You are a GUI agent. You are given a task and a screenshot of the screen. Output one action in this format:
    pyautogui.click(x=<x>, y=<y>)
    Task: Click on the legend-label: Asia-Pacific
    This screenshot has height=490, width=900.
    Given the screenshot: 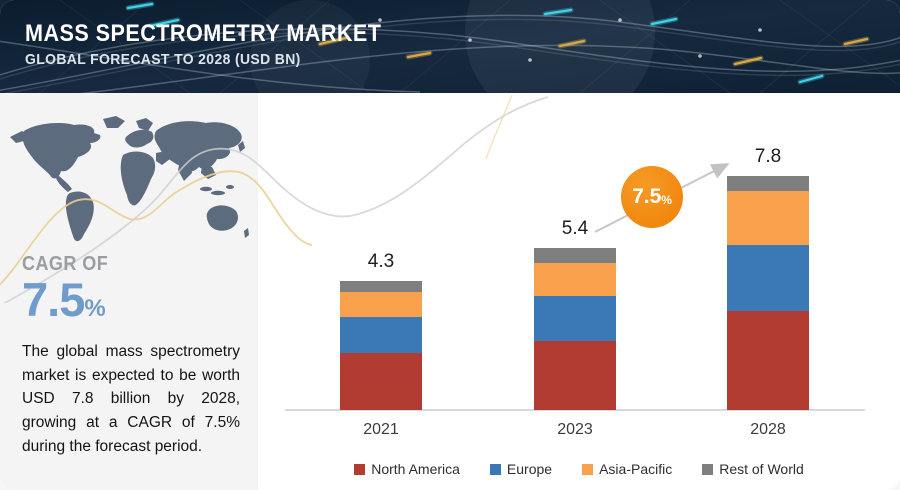 What is the action you would take?
    pyautogui.click(x=636, y=469)
    